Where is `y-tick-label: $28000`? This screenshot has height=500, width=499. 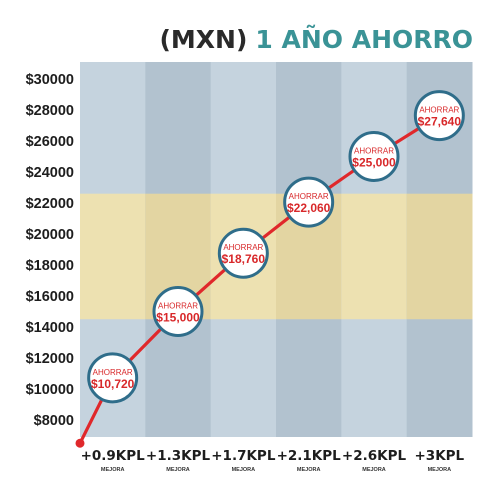
y-tick-label: $28000 is located at coordinates (50, 111).